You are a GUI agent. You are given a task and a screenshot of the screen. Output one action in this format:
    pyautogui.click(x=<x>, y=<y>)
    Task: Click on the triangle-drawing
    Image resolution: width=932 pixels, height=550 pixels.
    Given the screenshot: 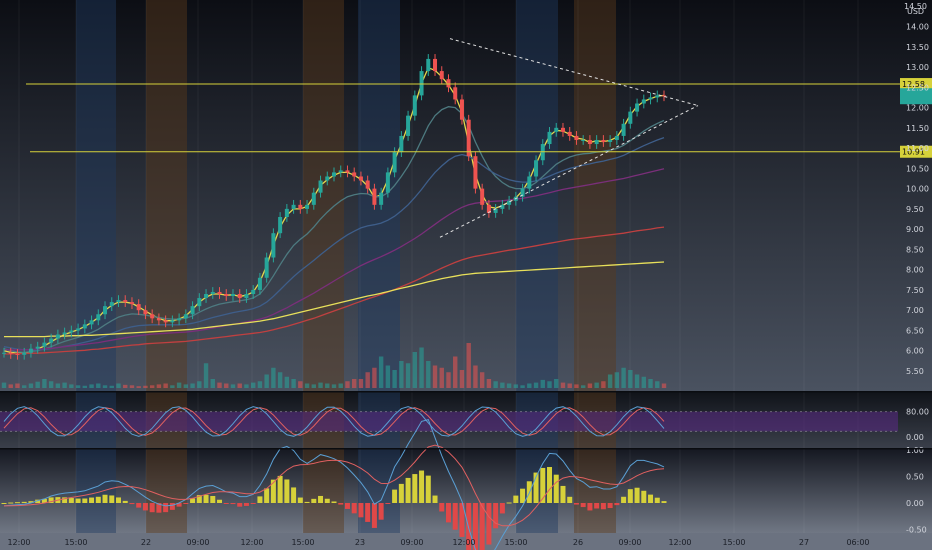 What is the action you would take?
    pyautogui.click(x=569, y=138)
    